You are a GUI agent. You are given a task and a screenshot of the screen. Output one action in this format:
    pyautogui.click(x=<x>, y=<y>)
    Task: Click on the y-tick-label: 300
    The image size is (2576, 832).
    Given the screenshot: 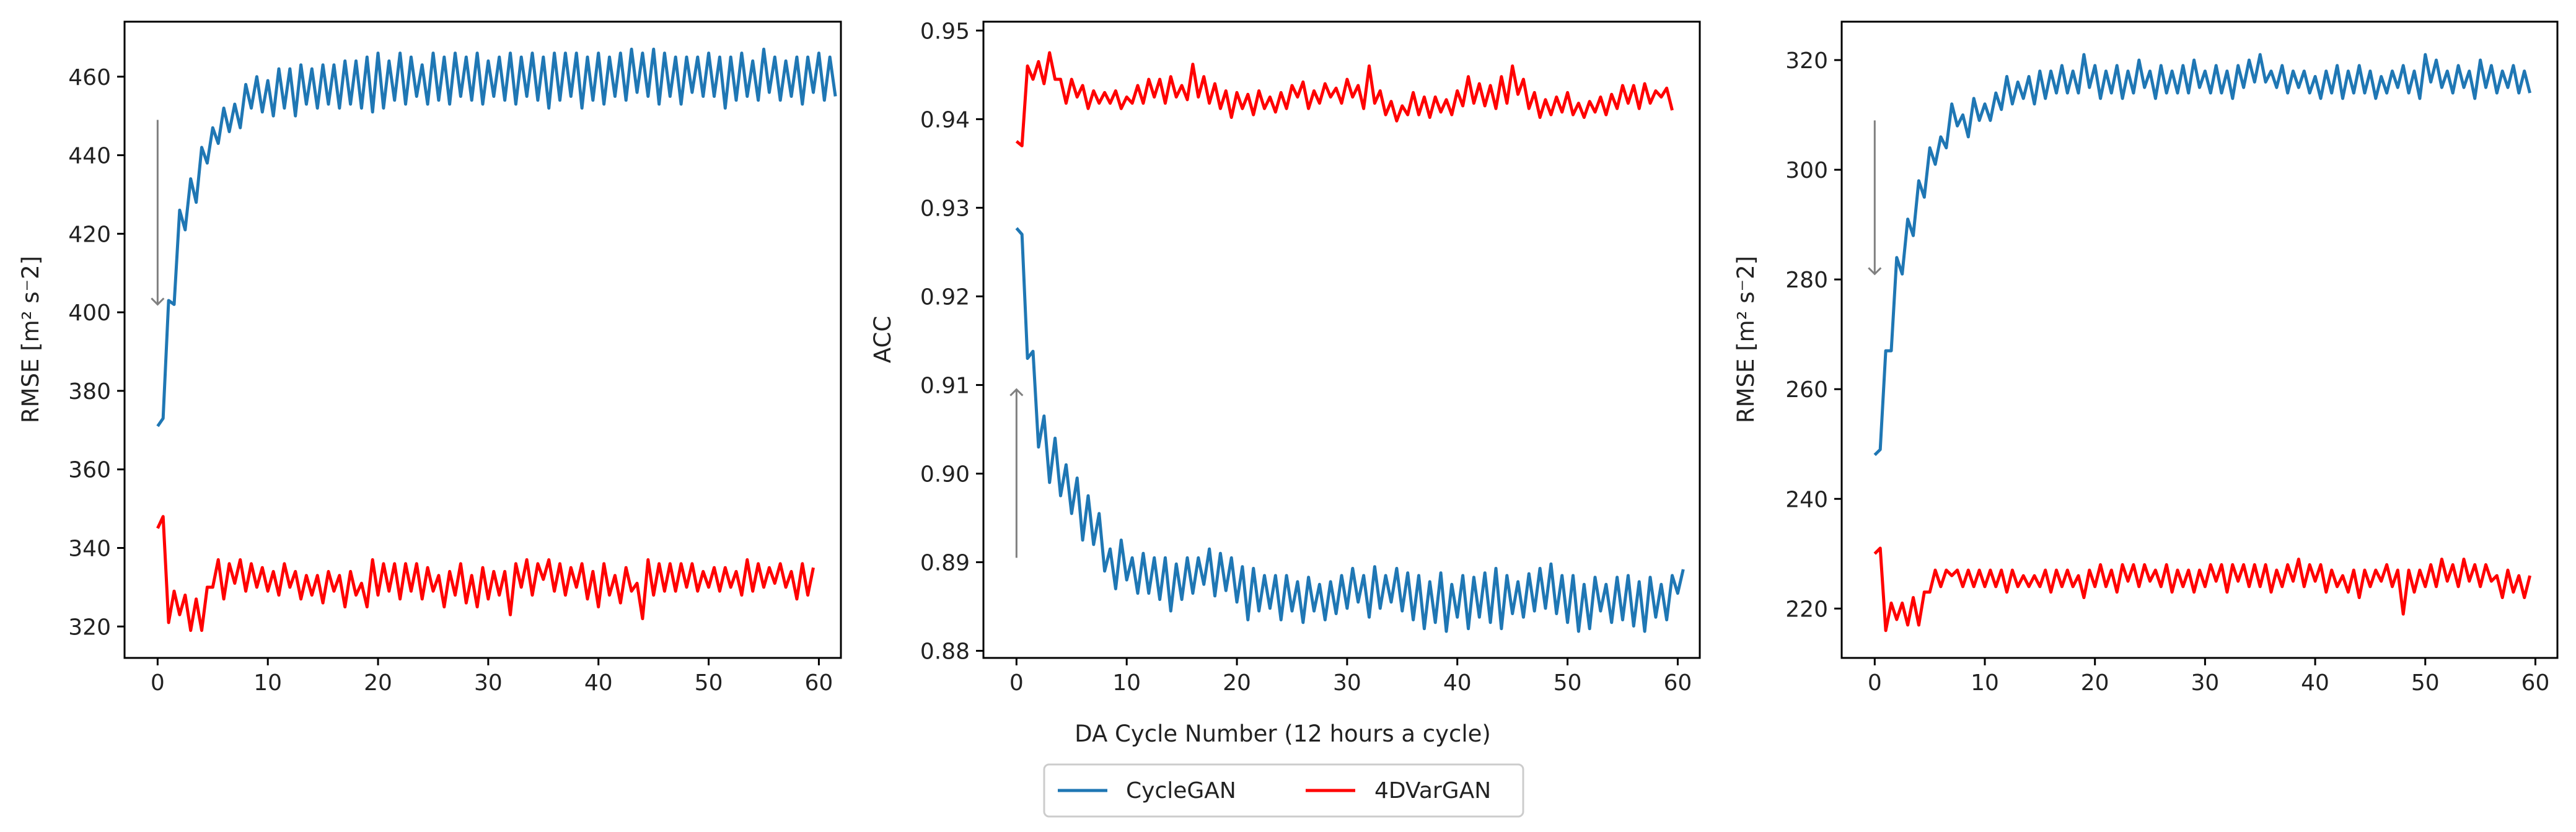 What is the action you would take?
    pyautogui.click(x=1807, y=170)
    